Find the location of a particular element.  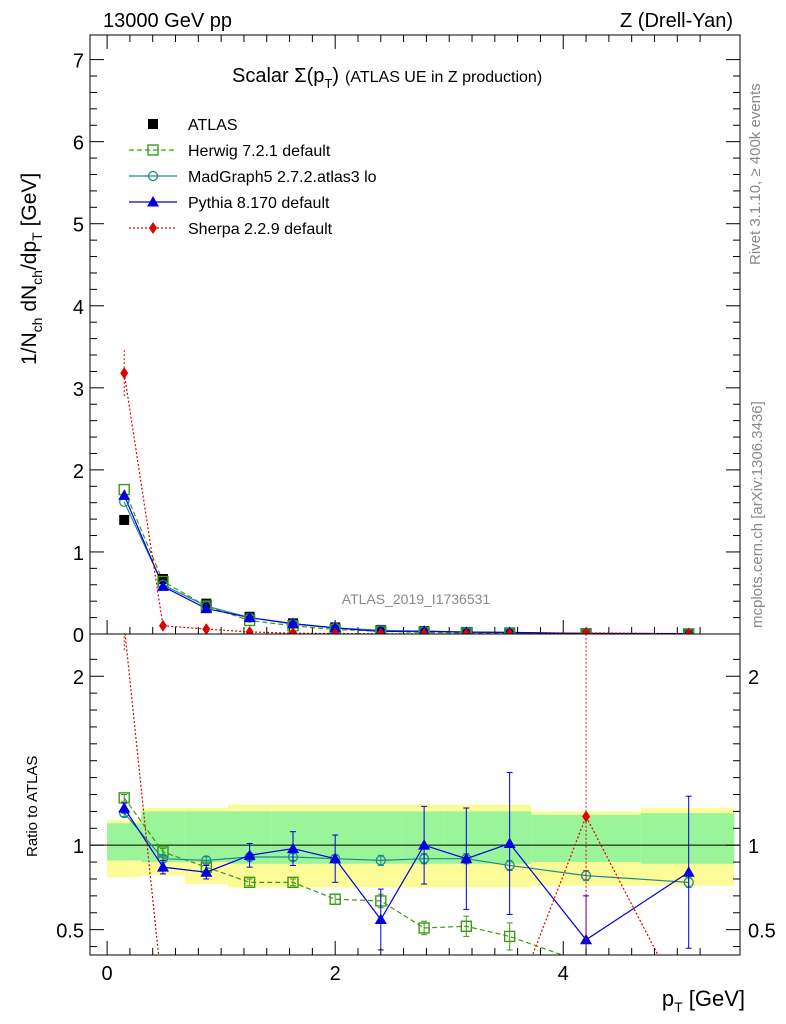

main-y-tick-label: 6 is located at coordinates (78, 144).